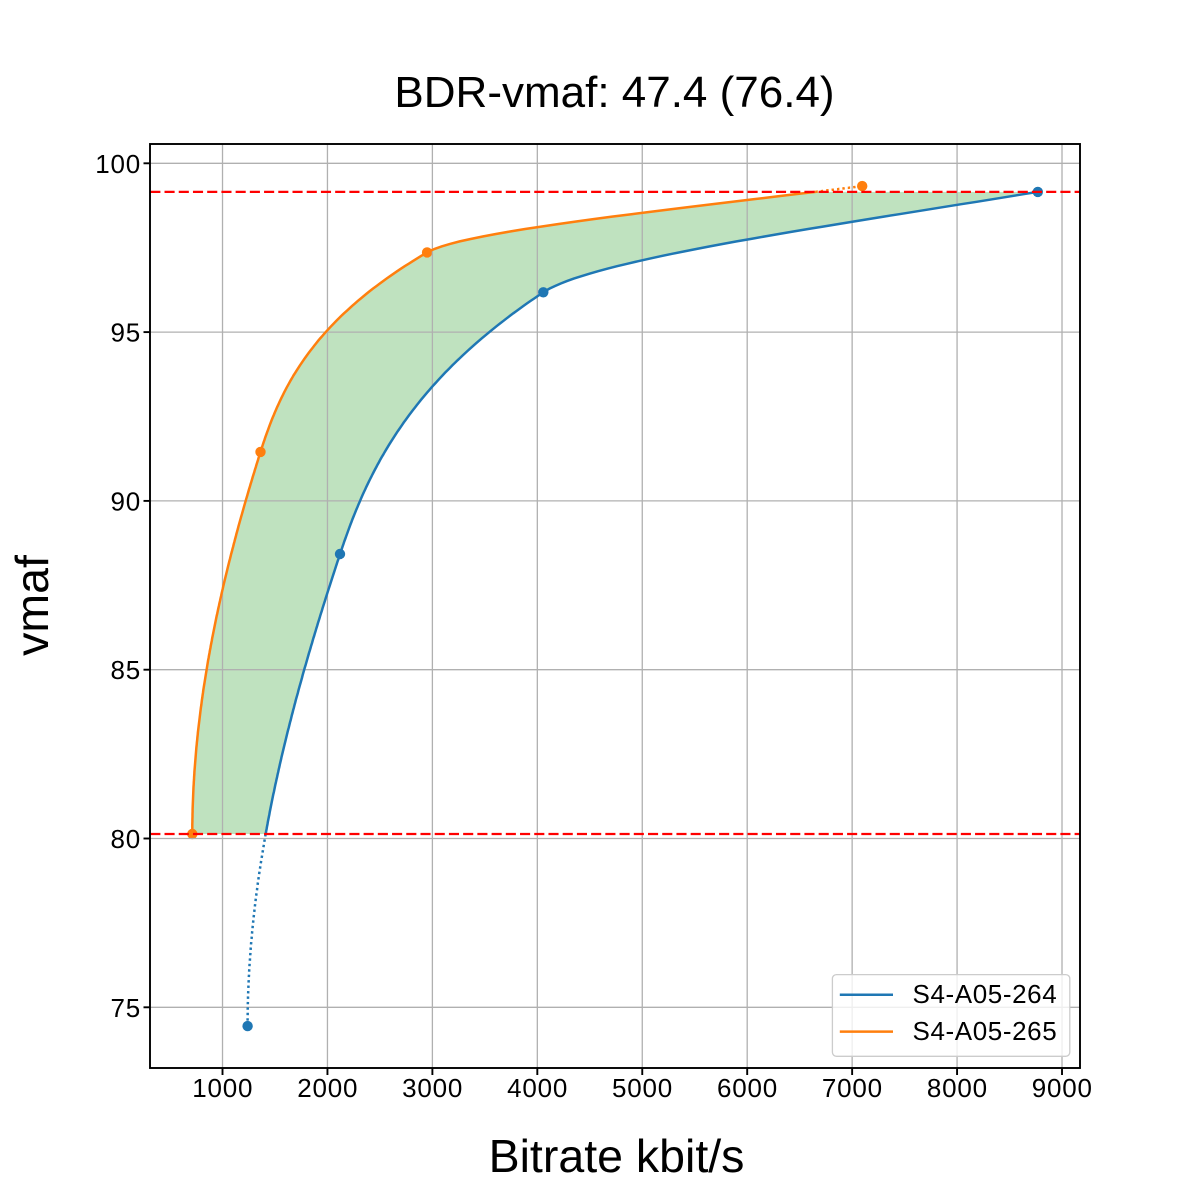 This screenshot has width=1200, height=1200. What do you see at coordinates (747, 1088) in the screenshot?
I see `svg-text: 6000` at bounding box center [747, 1088].